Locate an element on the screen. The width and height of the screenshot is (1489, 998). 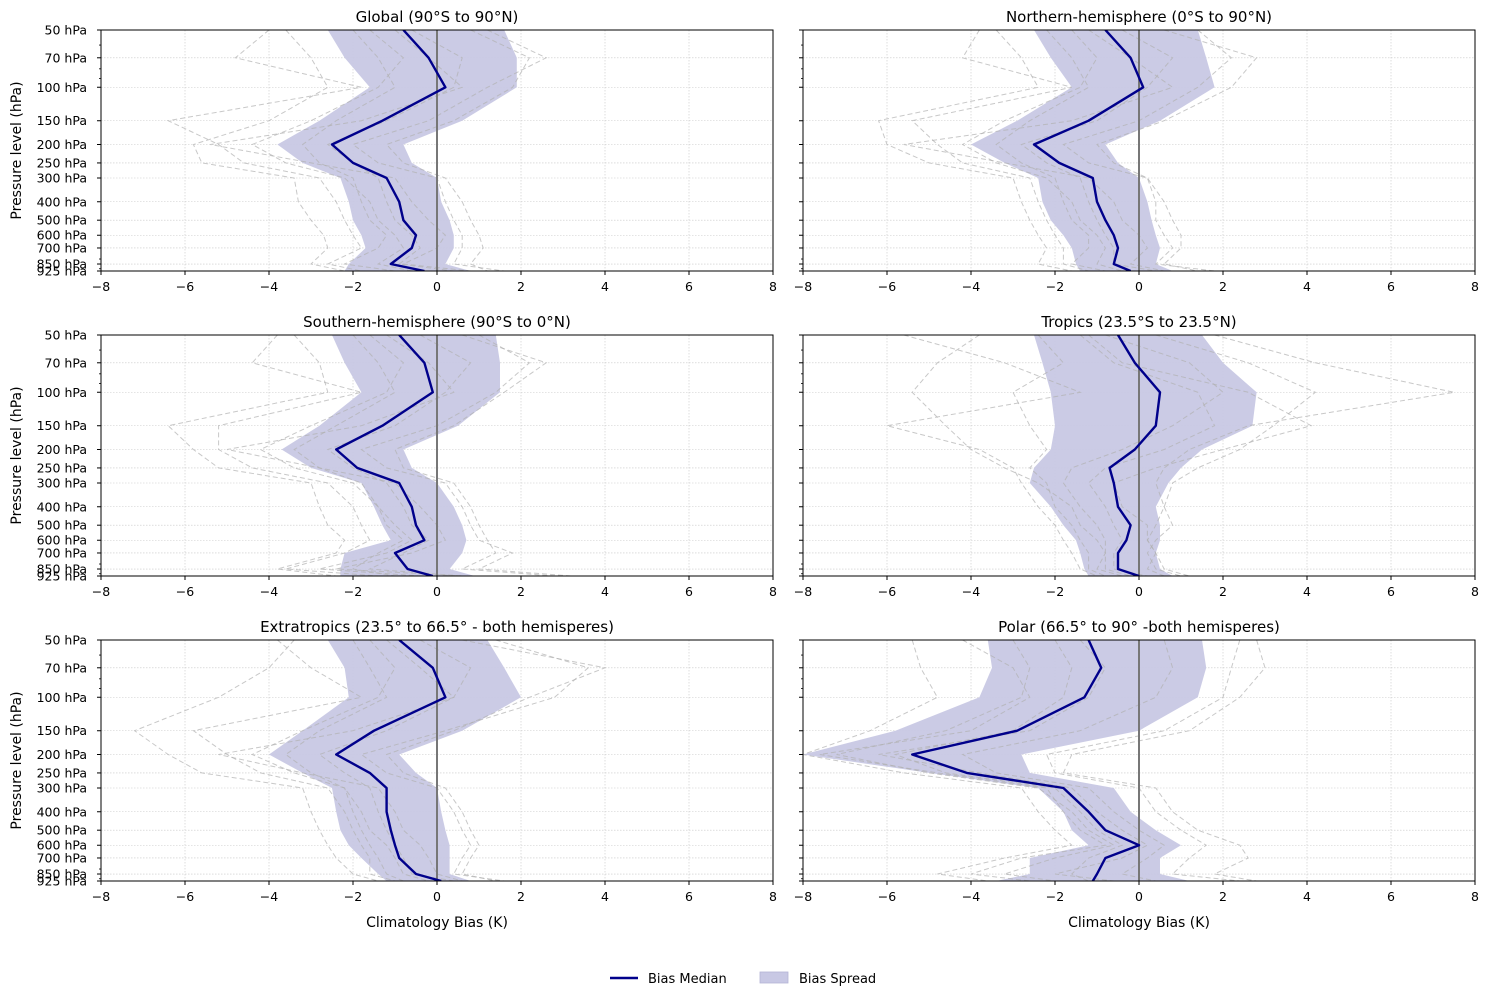
panel-title: Tropics (23.5°S to 23.5°N) is located at coordinates (1138, 322).